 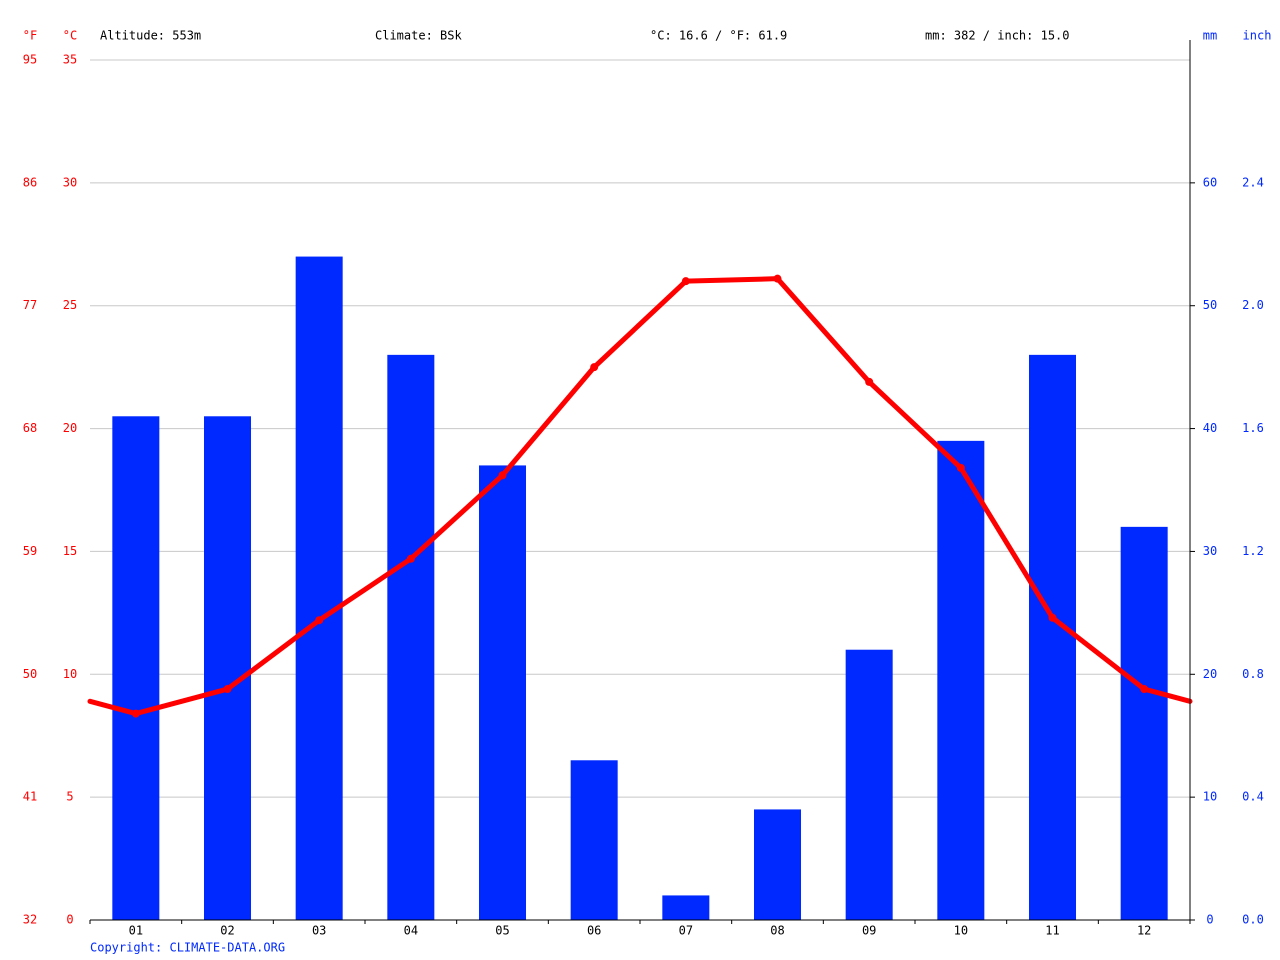 I want to click on y-tick-label-f: 77, so click(x=30, y=305).